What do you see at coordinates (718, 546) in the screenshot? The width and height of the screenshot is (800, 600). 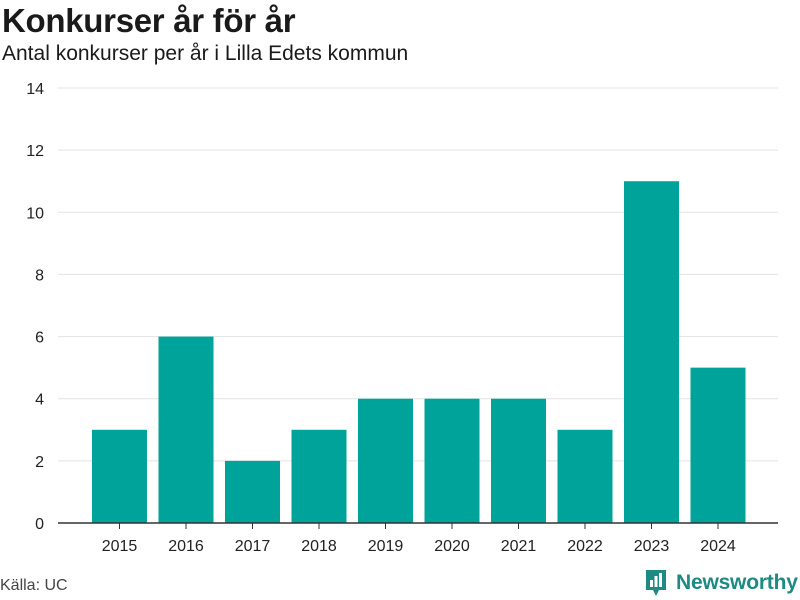 I see `x-tick-label: 2024` at bounding box center [718, 546].